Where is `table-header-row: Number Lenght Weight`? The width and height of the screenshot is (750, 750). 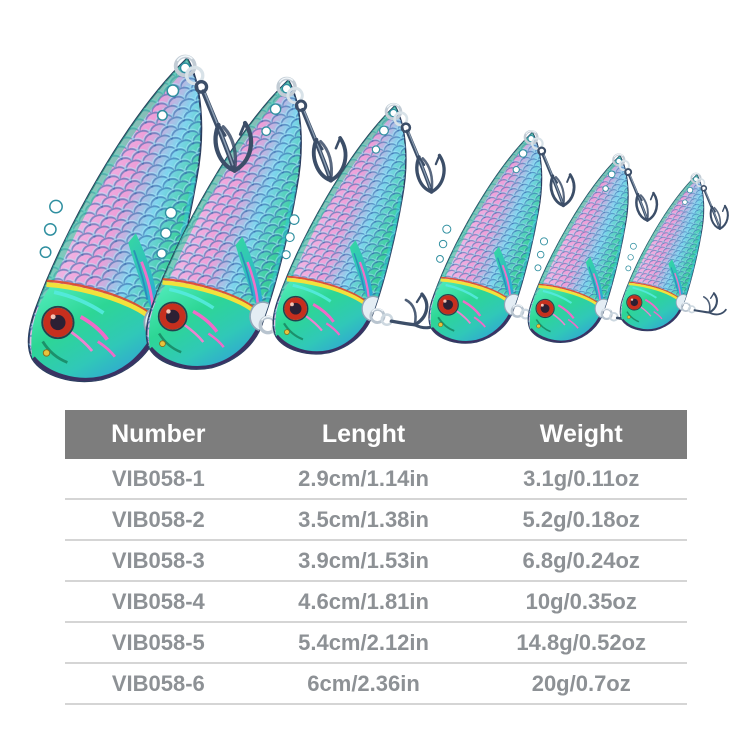
table-header-row: Number Lenght Weight is located at coordinates (376, 434).